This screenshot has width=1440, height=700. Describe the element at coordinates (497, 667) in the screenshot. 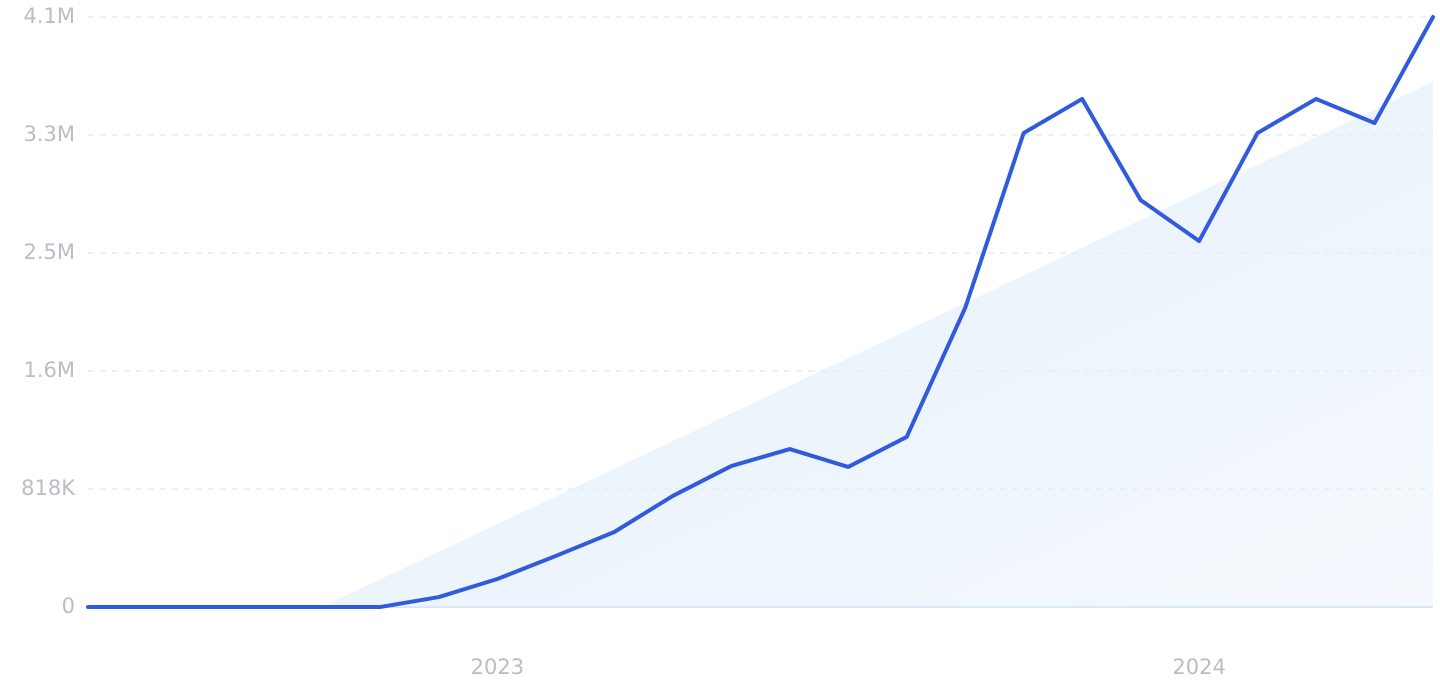

I see `x-tick-label: 2023` at that location.